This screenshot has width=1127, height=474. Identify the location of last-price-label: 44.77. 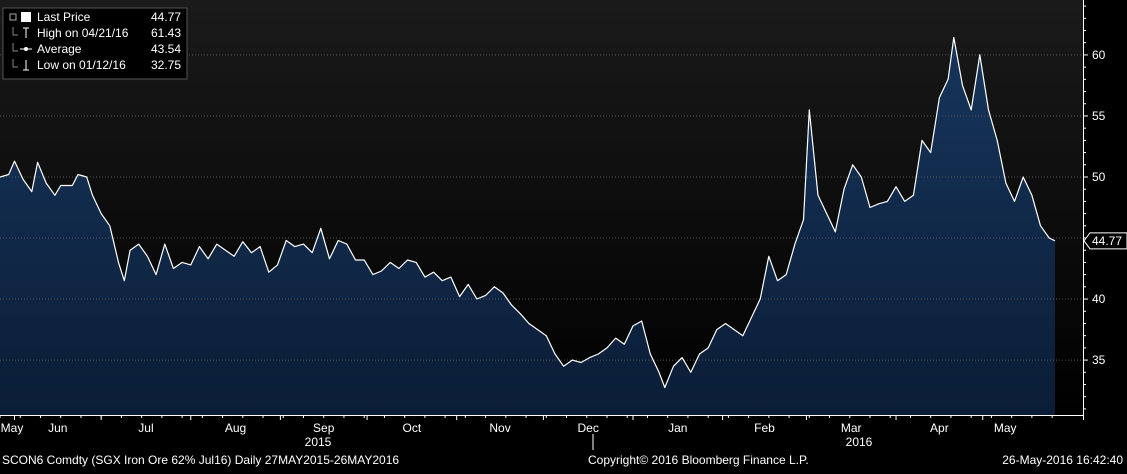
(1107, 241).